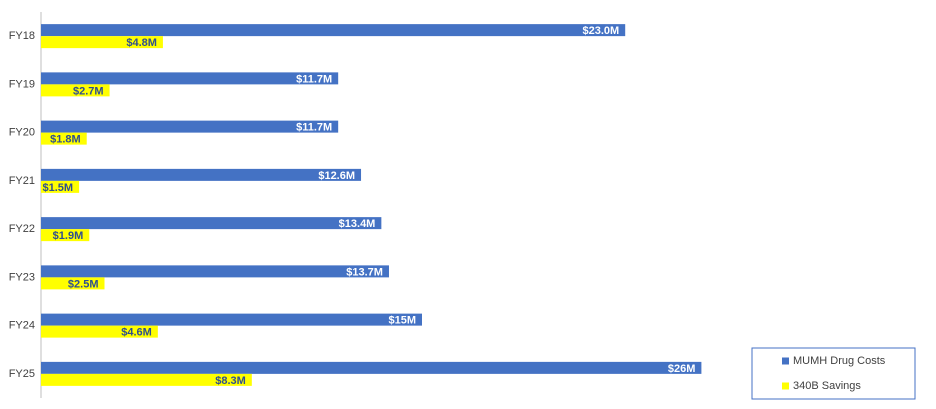 The width and height of the screenshot is (936, 409). What do you see at coordinates (136, 333) in the screenshot?
I see `value-label: $4.6M` at bounding box center [136, 333].